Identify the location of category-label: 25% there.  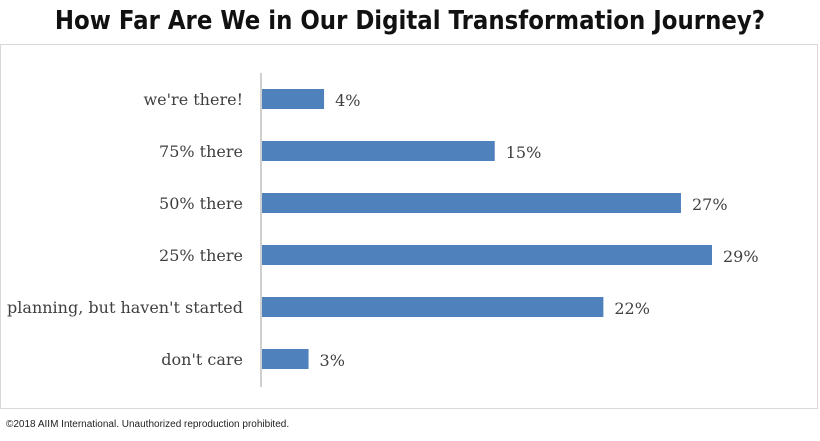
(201, 255).